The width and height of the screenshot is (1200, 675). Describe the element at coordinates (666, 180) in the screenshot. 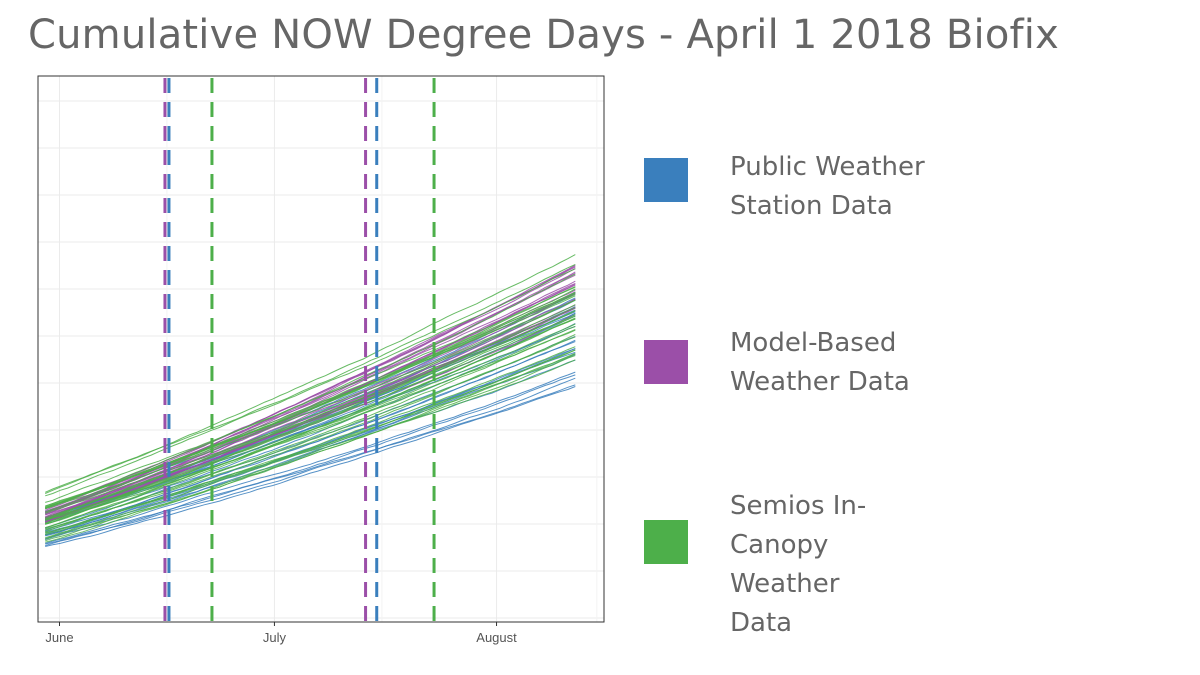

I see `legend-swatch-public` at that location.